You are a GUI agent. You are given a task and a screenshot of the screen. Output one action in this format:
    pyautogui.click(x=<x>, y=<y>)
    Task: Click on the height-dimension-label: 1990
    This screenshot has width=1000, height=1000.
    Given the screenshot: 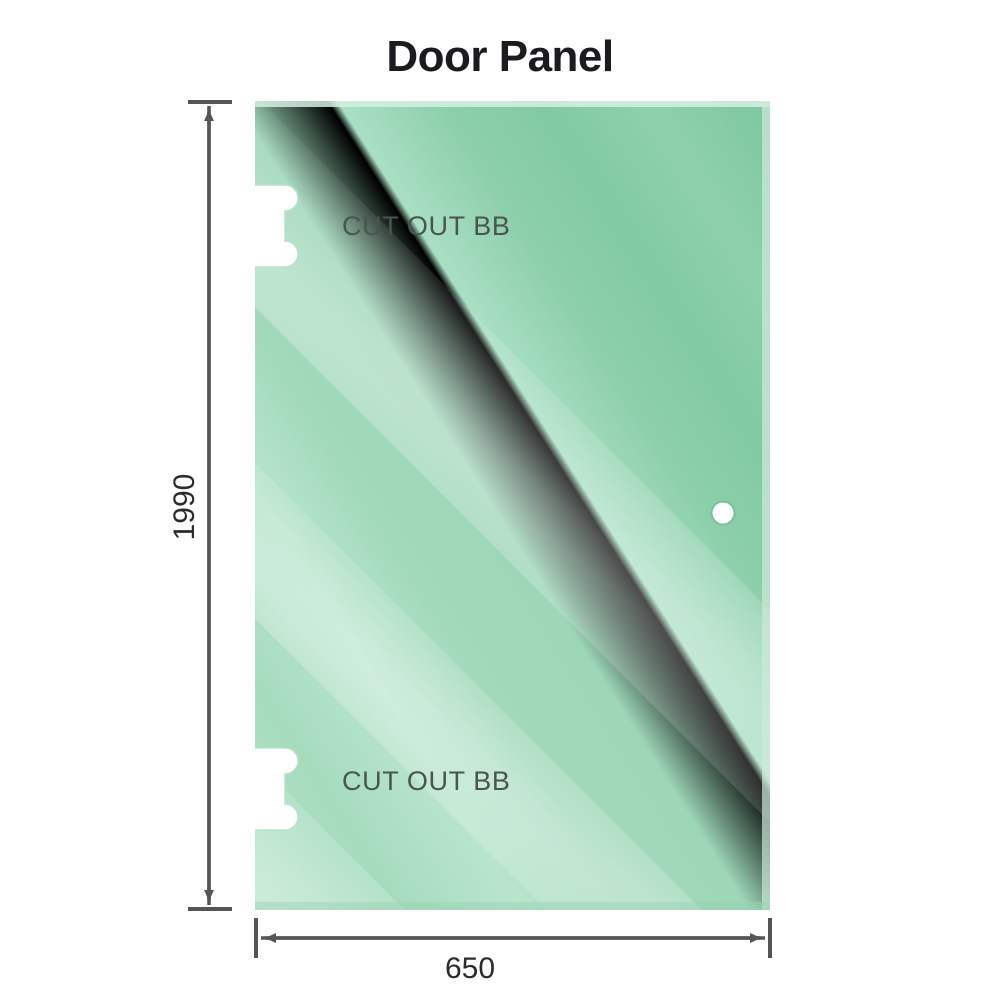 What is the action you would take?
    pyautogui.click(x=184, y=507)
    